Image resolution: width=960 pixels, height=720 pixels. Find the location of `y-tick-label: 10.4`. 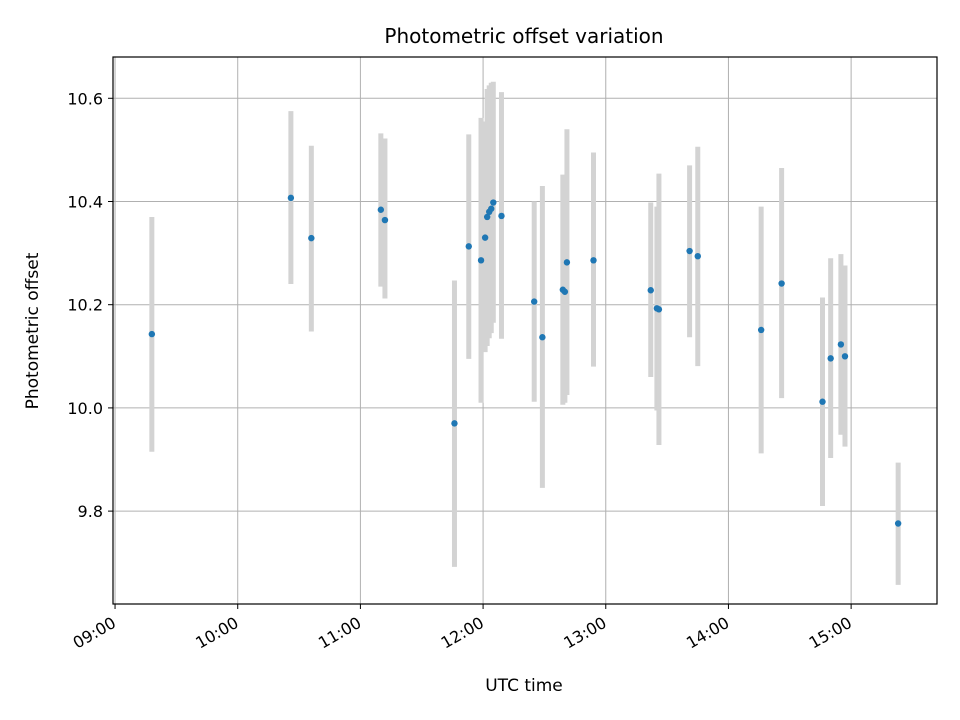

y-tick-label: 10.4 is located at coordinates (85, 201).